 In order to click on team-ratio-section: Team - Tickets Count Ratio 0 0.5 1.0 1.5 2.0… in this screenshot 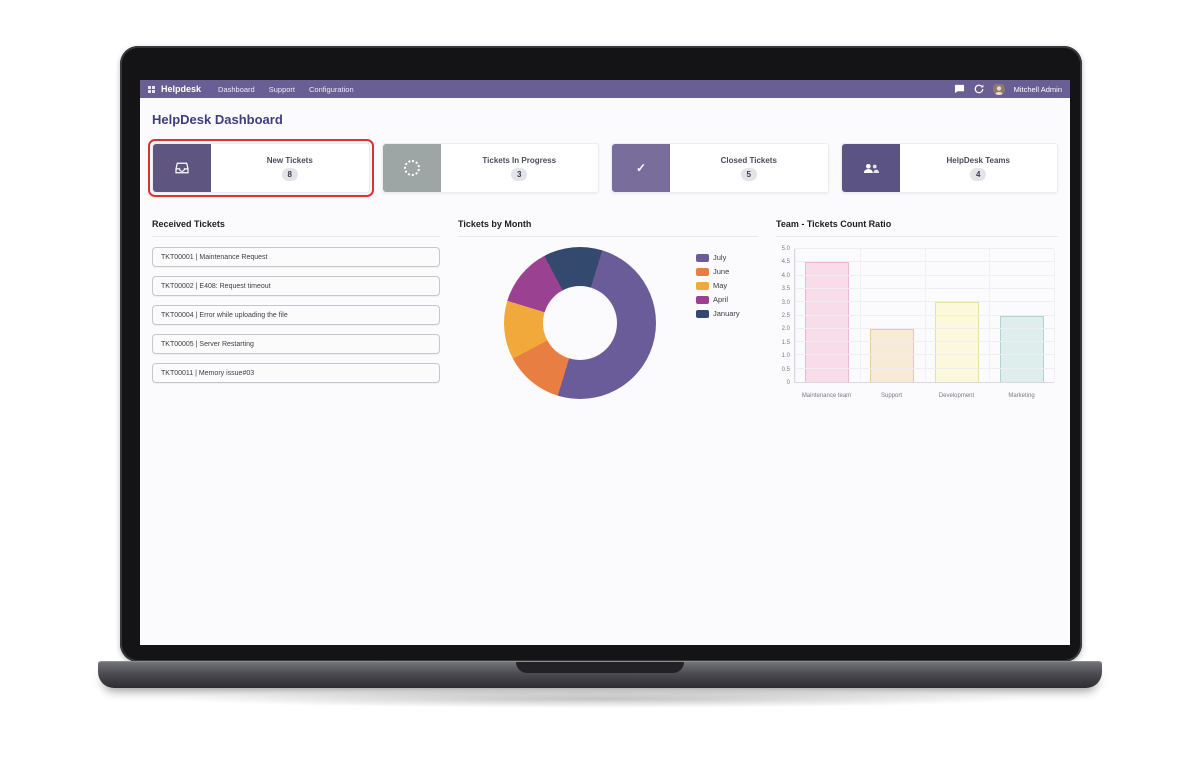, I will do `click(917, 313)`.